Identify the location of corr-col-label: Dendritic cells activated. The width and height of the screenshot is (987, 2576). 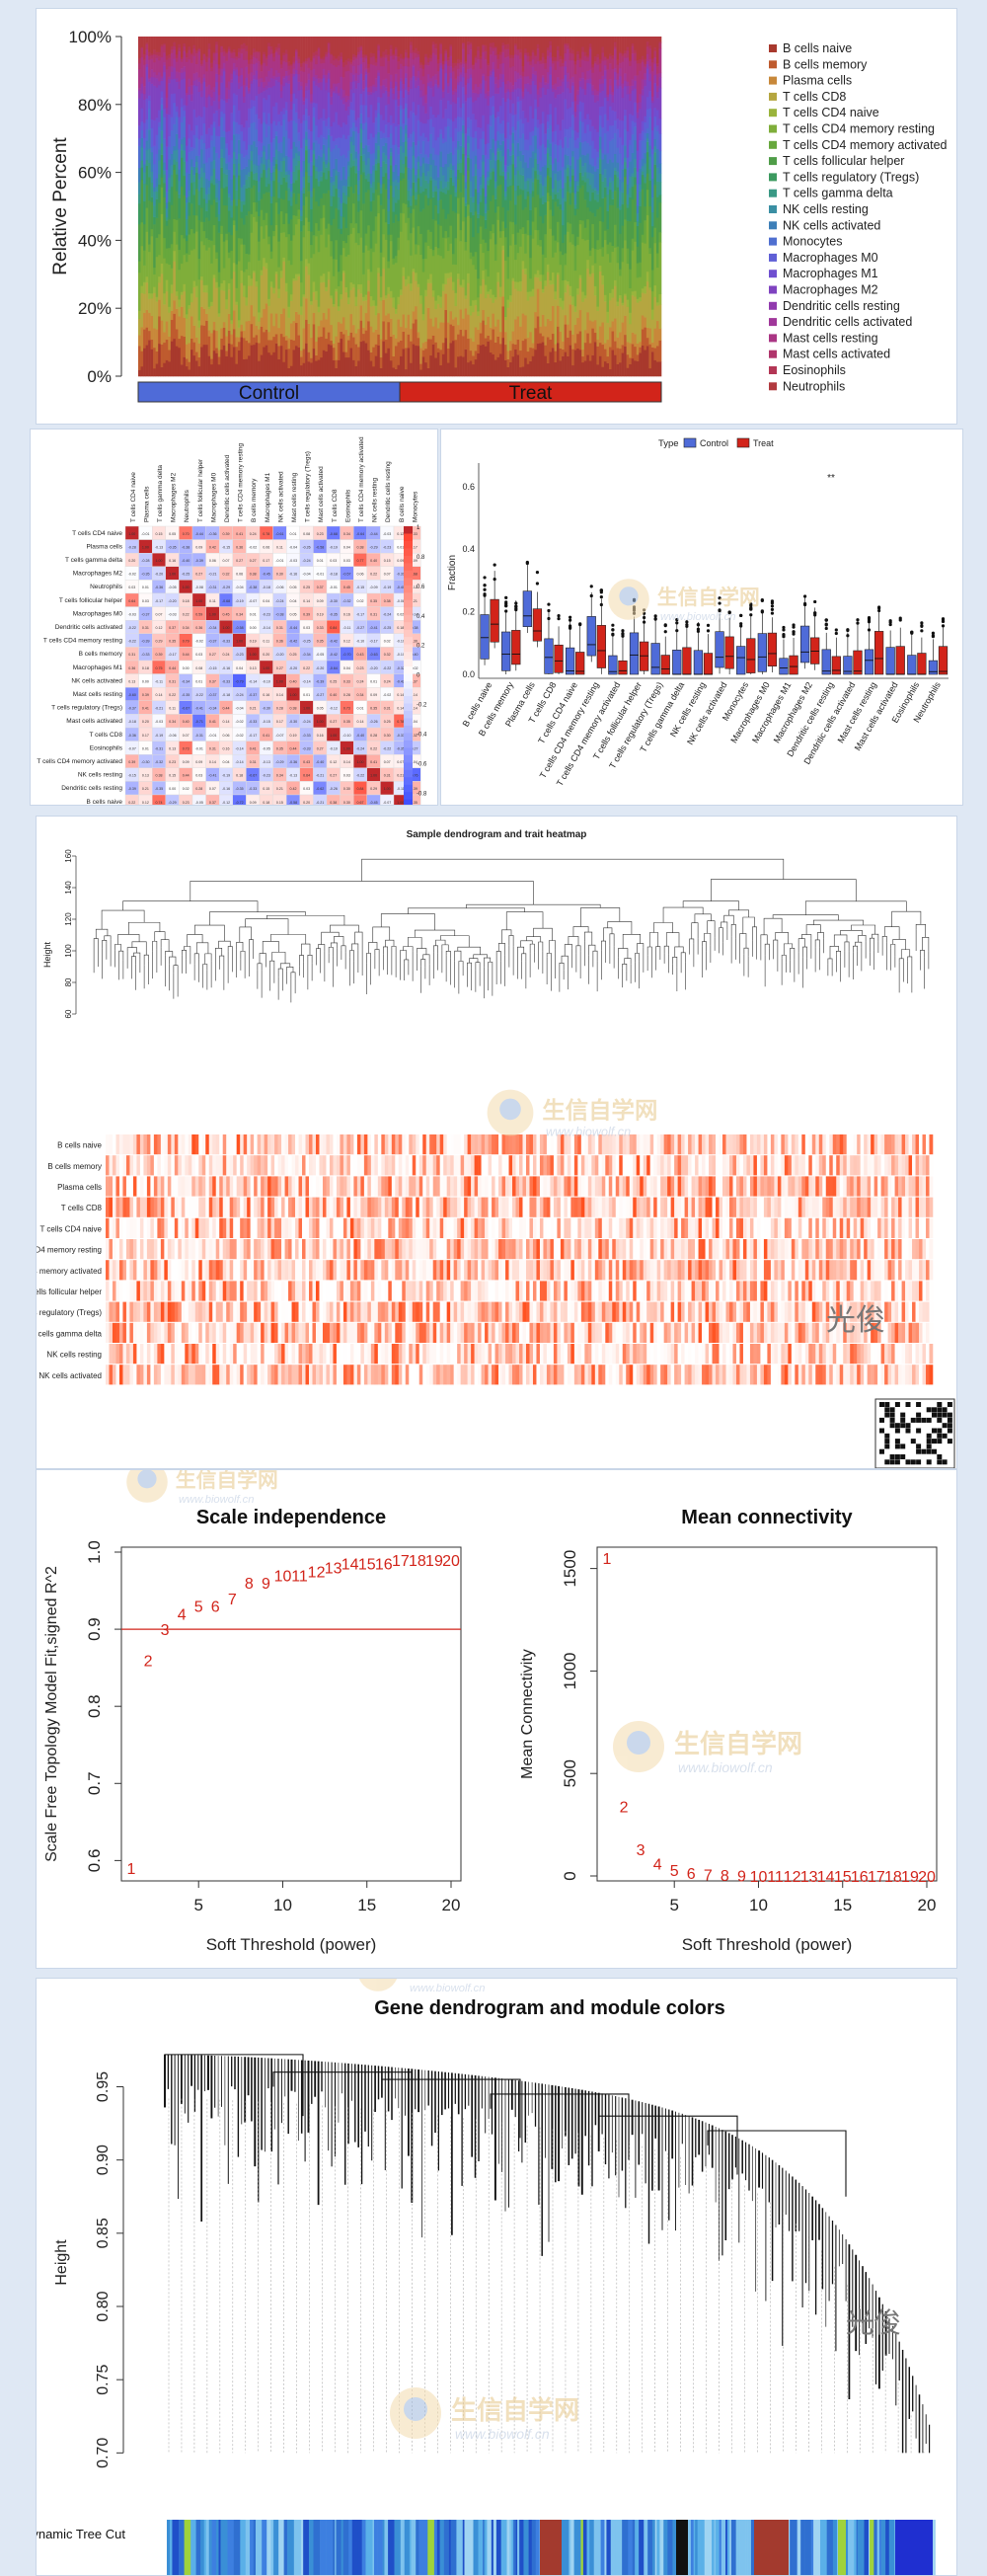
(228, 488).